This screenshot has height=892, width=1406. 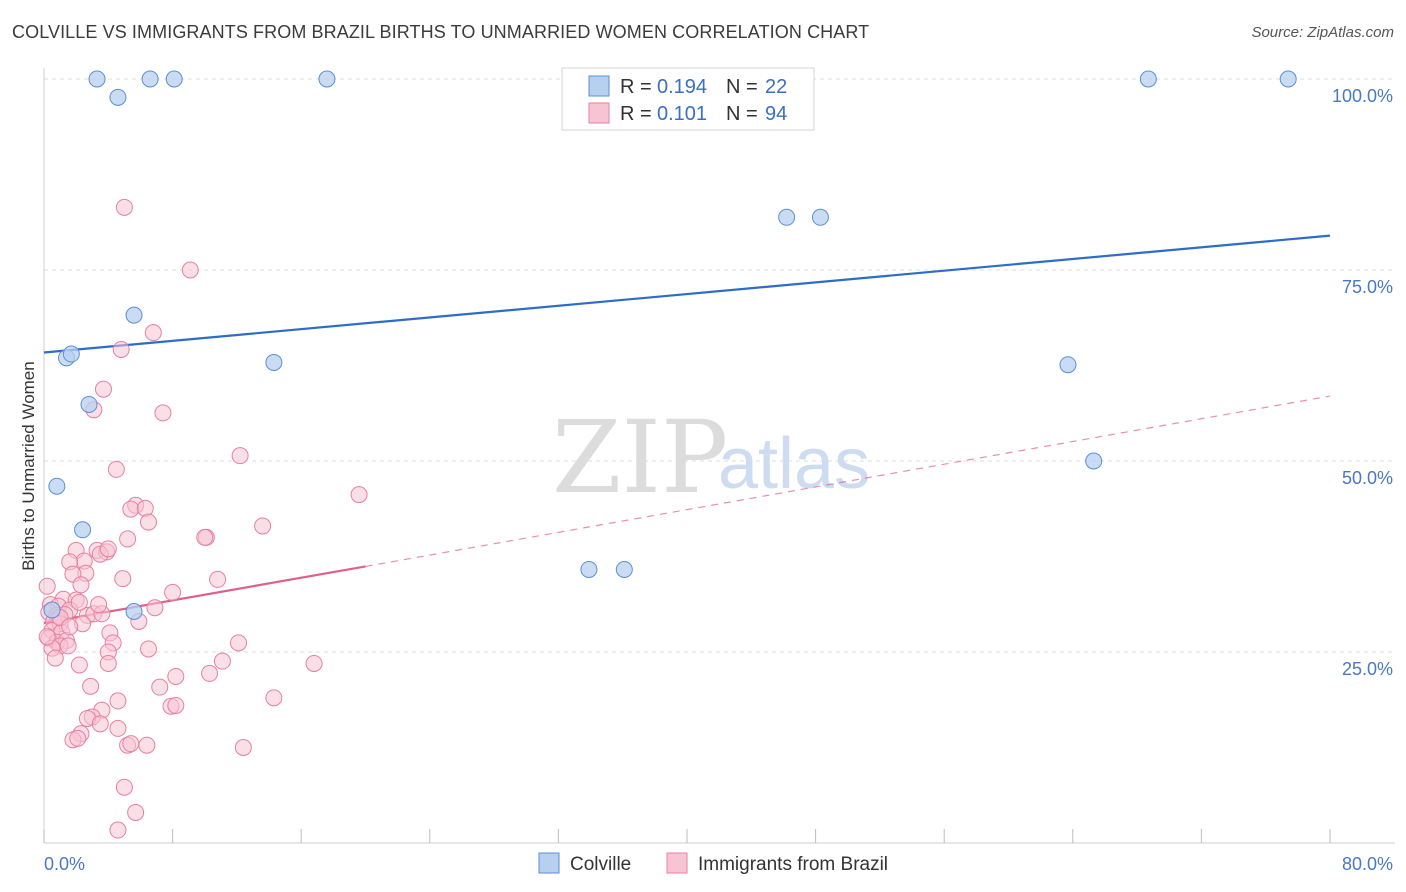 I want to click on trend-line-colville, so click(x=687, y=294).